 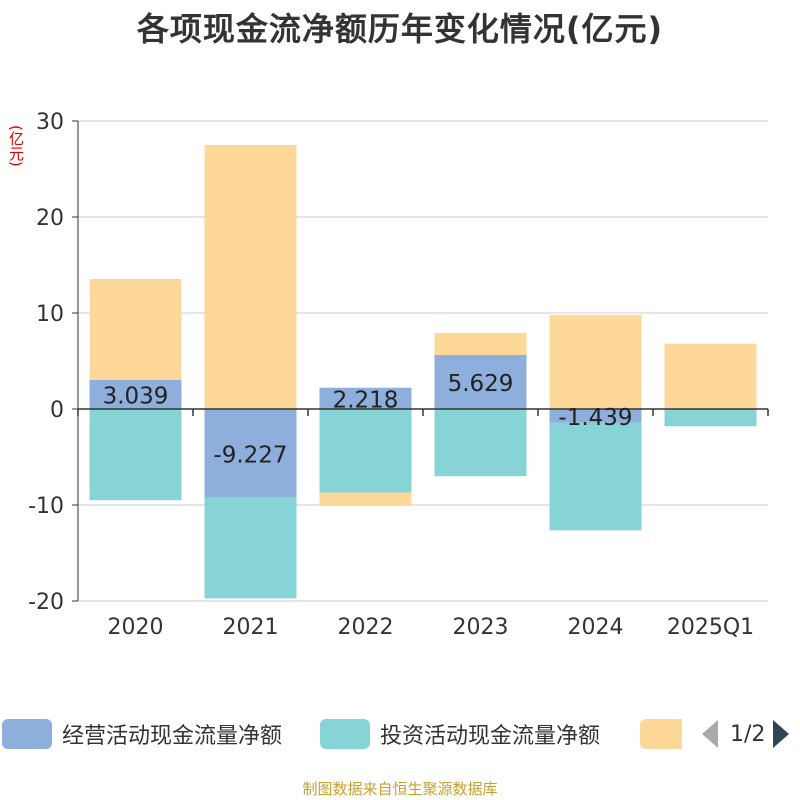 What do you see at coordinates (366, 627) in the screenshot?
I see `x-tick-label: 2022` at bounding box center [366, 627].